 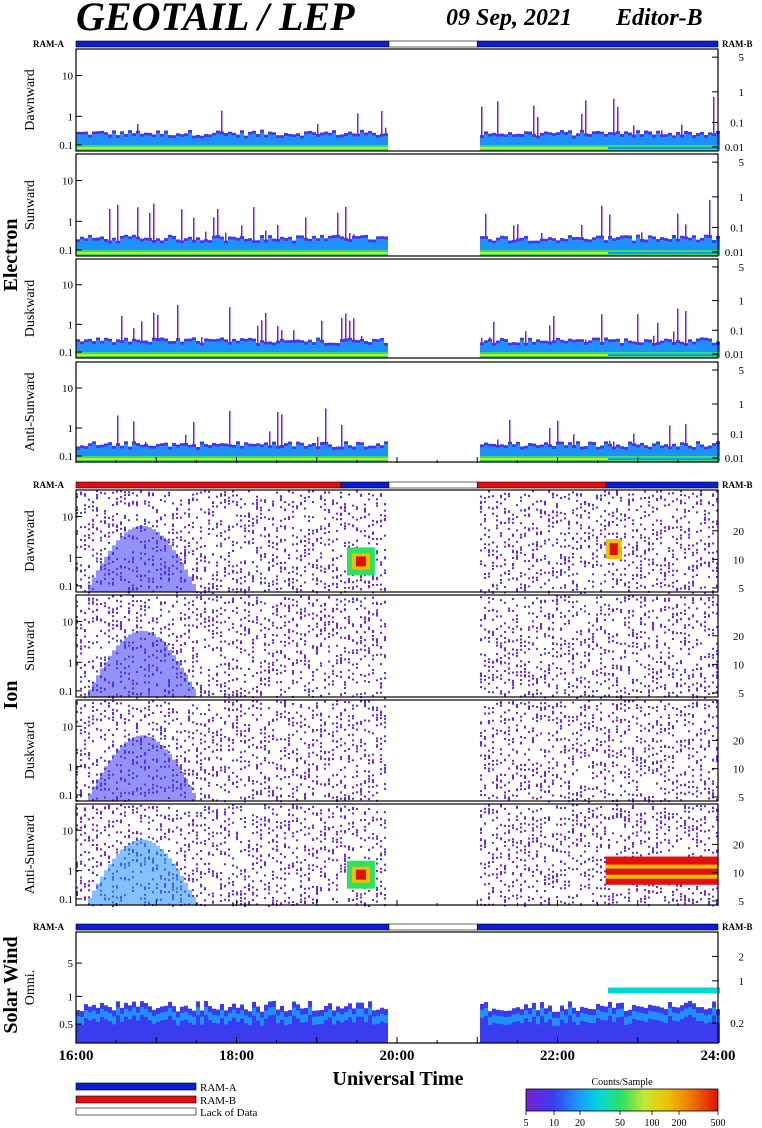 I want to click on group-time-ticks-ion, so click(x=397, y=903).